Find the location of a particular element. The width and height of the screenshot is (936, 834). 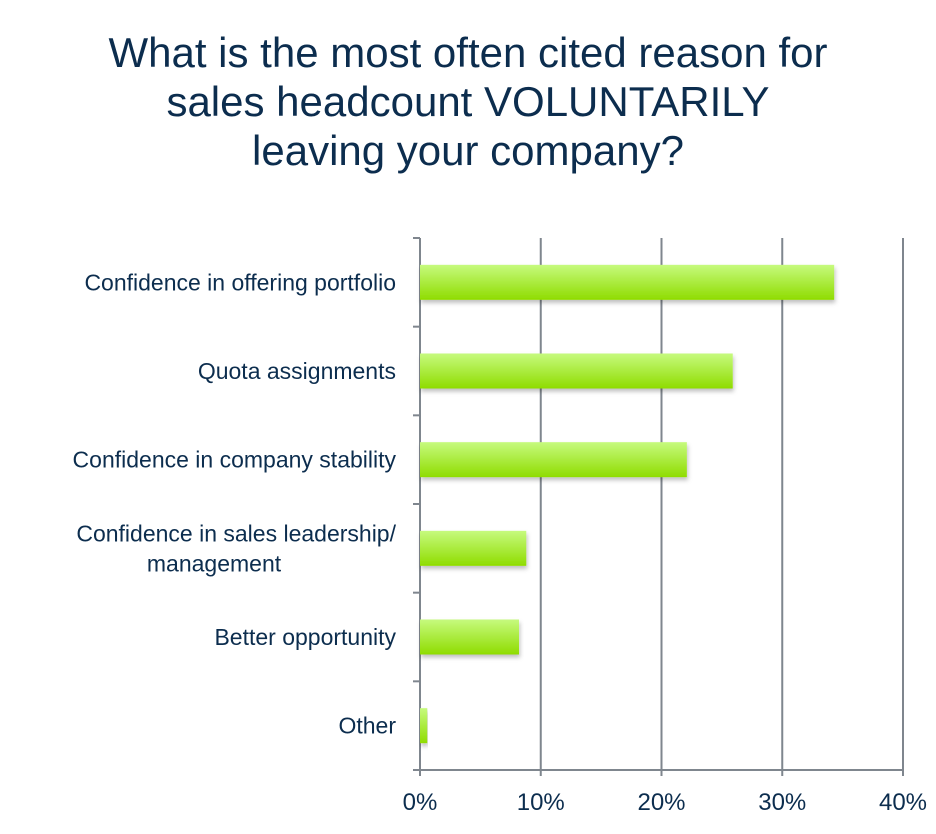

category-label: Confidence in offering portfolio is located at coordinates (240, 282).